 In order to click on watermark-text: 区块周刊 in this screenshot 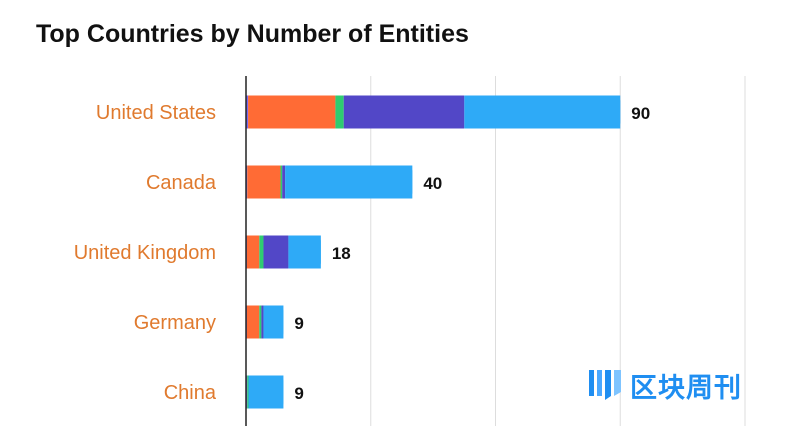, I will do `click(686, 388)`.